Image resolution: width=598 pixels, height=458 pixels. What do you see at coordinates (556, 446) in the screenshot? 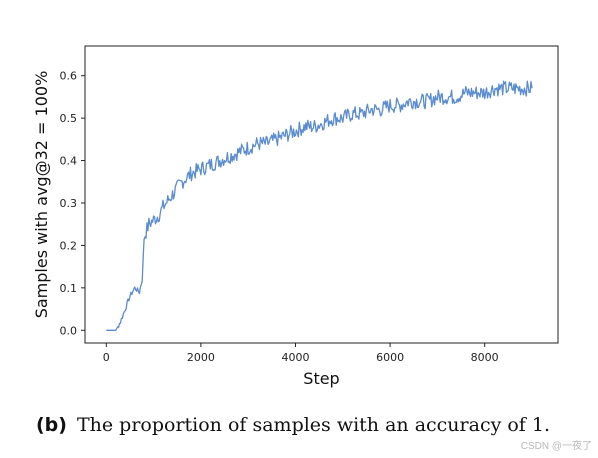
I see `watermark: CSDN @一夜了` at bounding box center [556, 446].